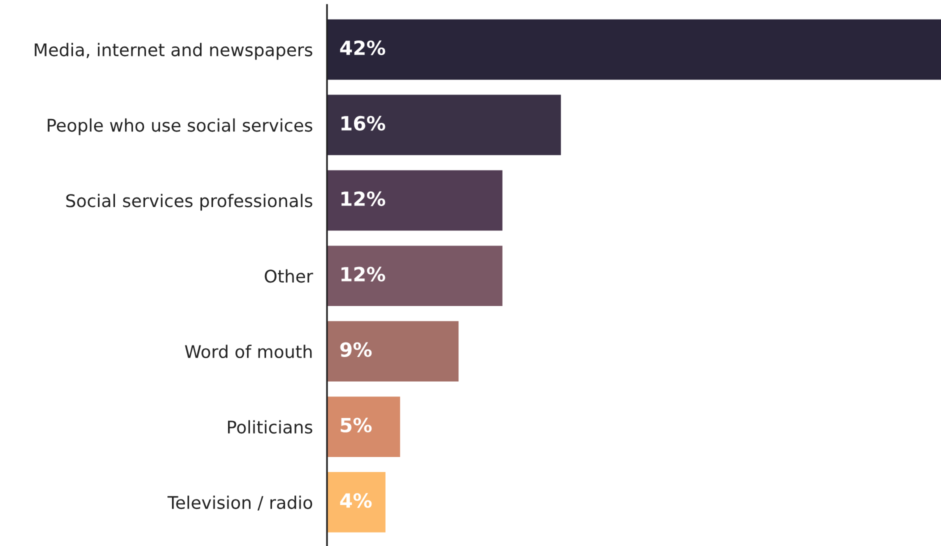  Describe the element at coordinates (363, 48) in the screenshot. I see `data-label: 42%` at that location.